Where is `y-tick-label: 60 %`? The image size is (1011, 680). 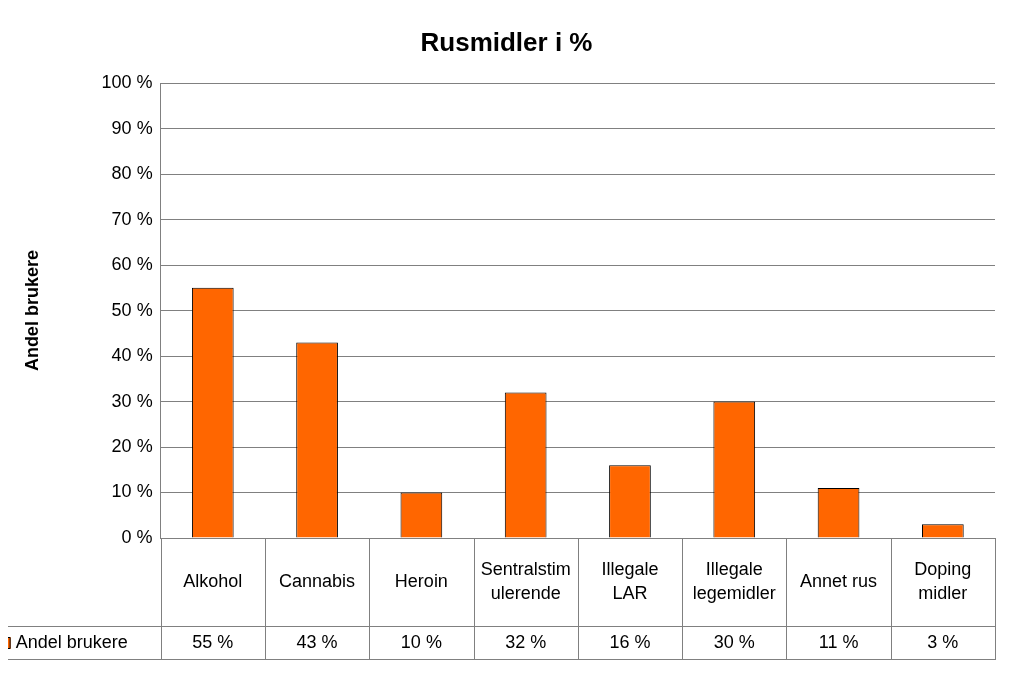 y-tick-label: 60 % is located at coordinates (132, 264).